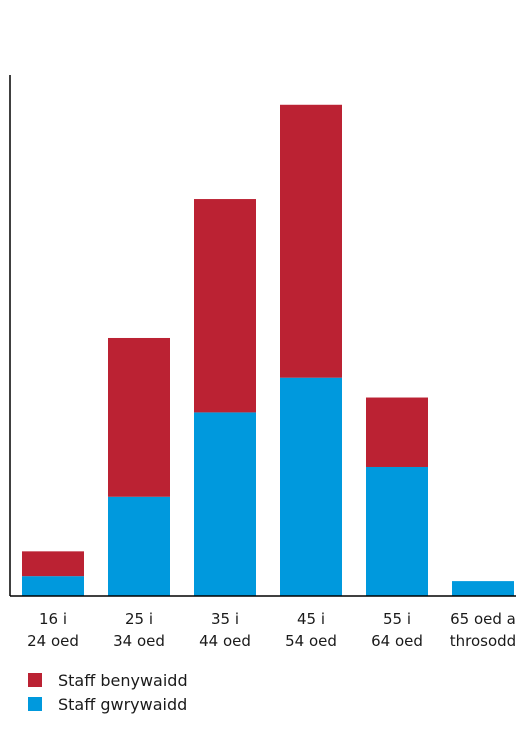 The image size is (524, 746). Describe the element at coordinates (139, 630) in the screenshot. I see `x-tick-label-1: 25 i 34 oed` at that location.